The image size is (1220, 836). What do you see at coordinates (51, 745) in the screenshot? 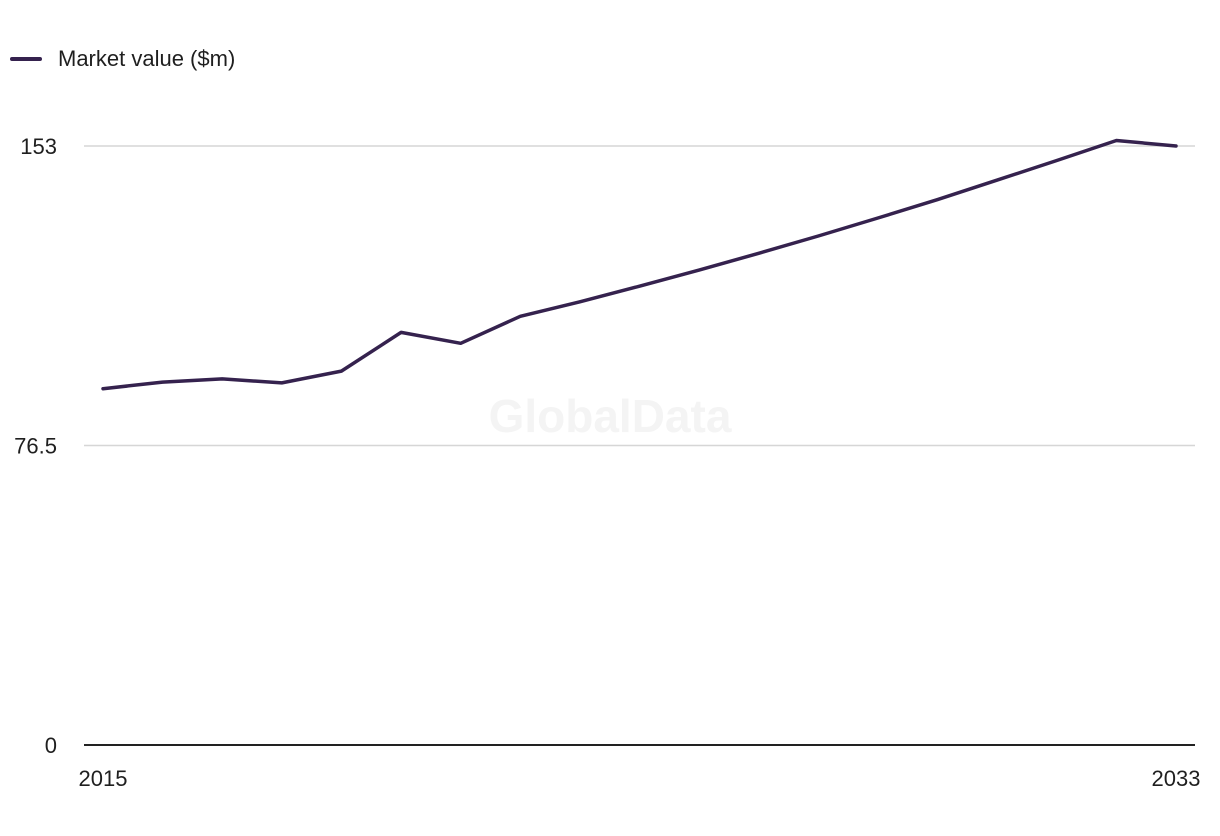
I see `y-tick-label: 0` at bounding box center [51, 745].